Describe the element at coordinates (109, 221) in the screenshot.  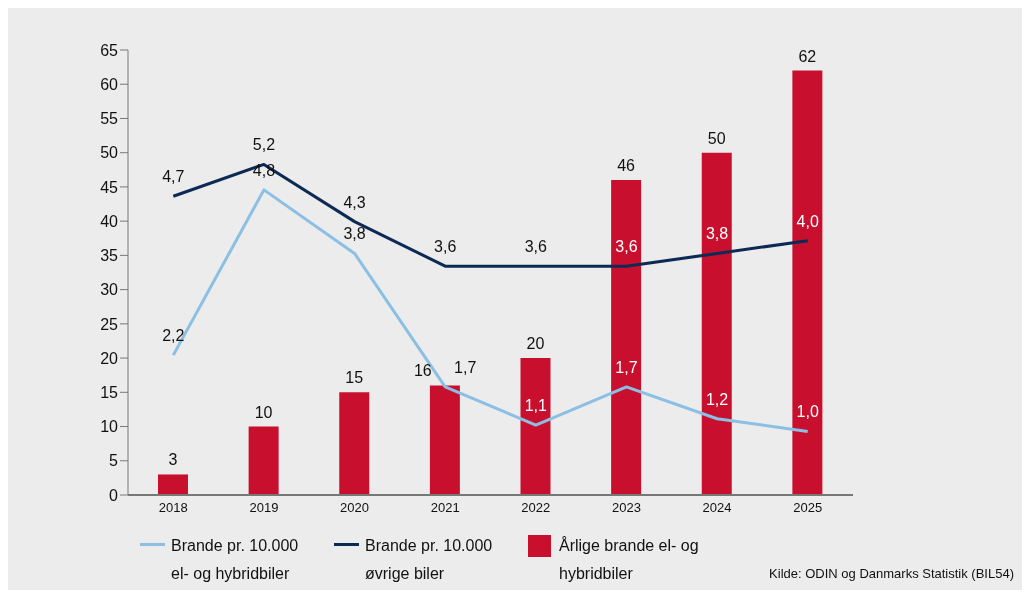
I see `y-tick-label: 40` at that location.